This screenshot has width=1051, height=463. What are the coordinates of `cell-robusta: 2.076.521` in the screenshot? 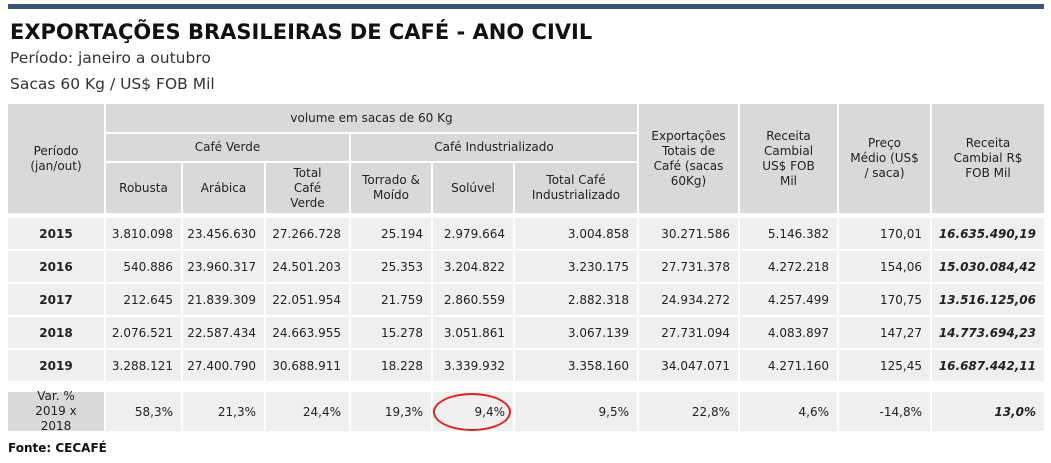 It's located at (143, 332).